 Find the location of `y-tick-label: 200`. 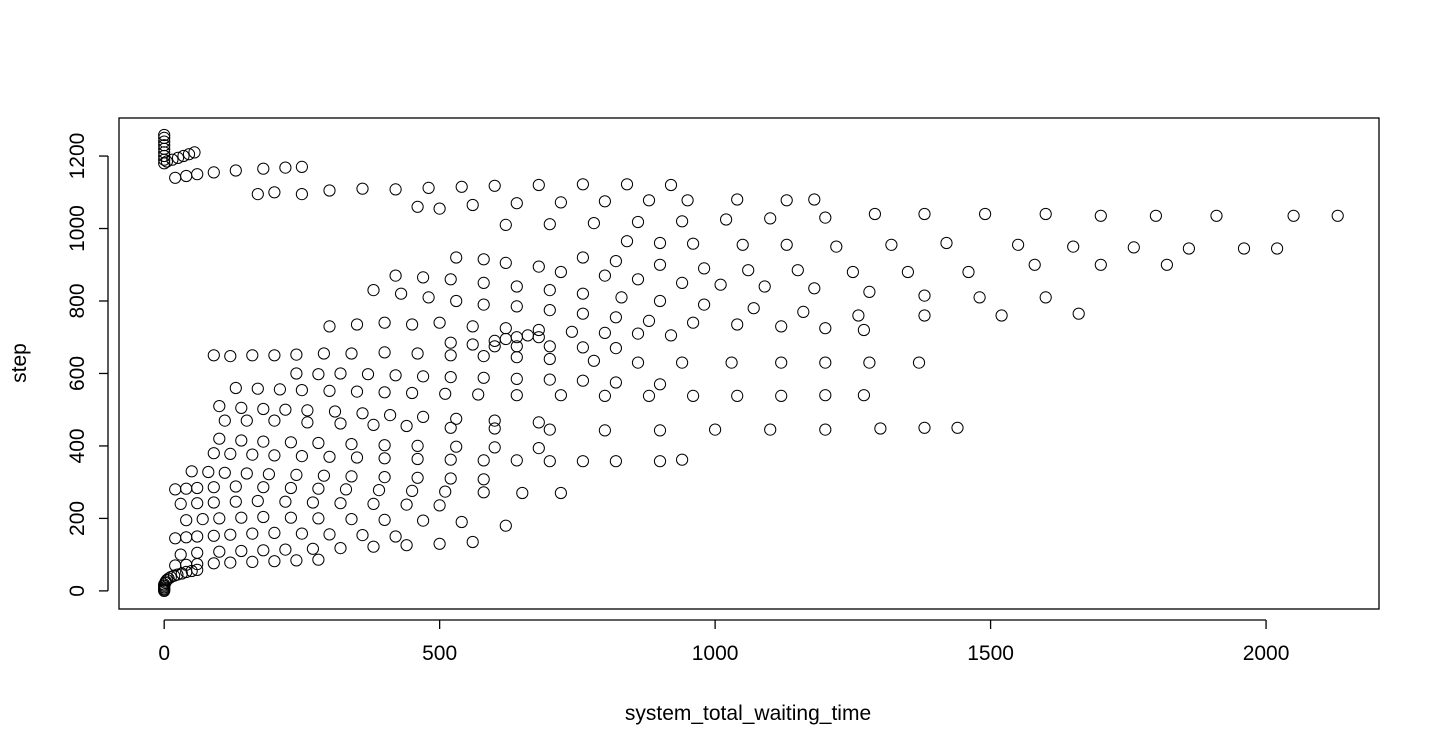

y-tick-label: 200 is located at coordinates (77, 518).